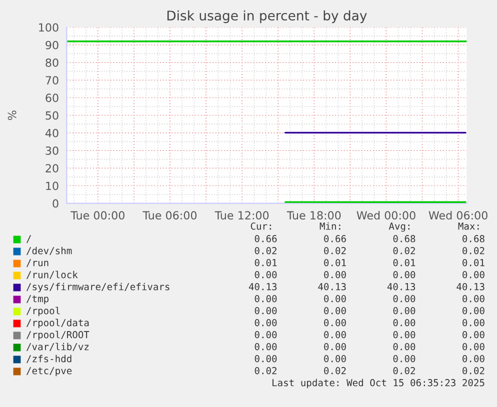  I want to click on x-tick-label: Tue 00:00, so click(97, 215).